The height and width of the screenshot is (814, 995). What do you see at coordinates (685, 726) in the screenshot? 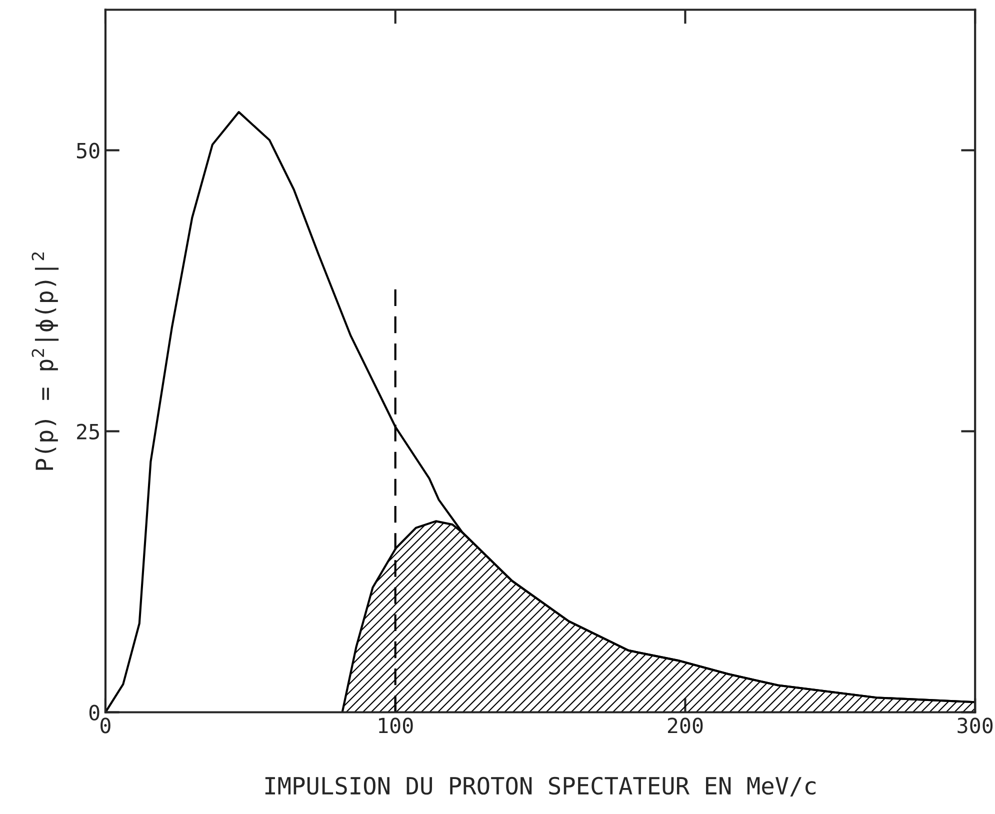
I see `x-tick-label: 200` at bounding box center [685, 726].